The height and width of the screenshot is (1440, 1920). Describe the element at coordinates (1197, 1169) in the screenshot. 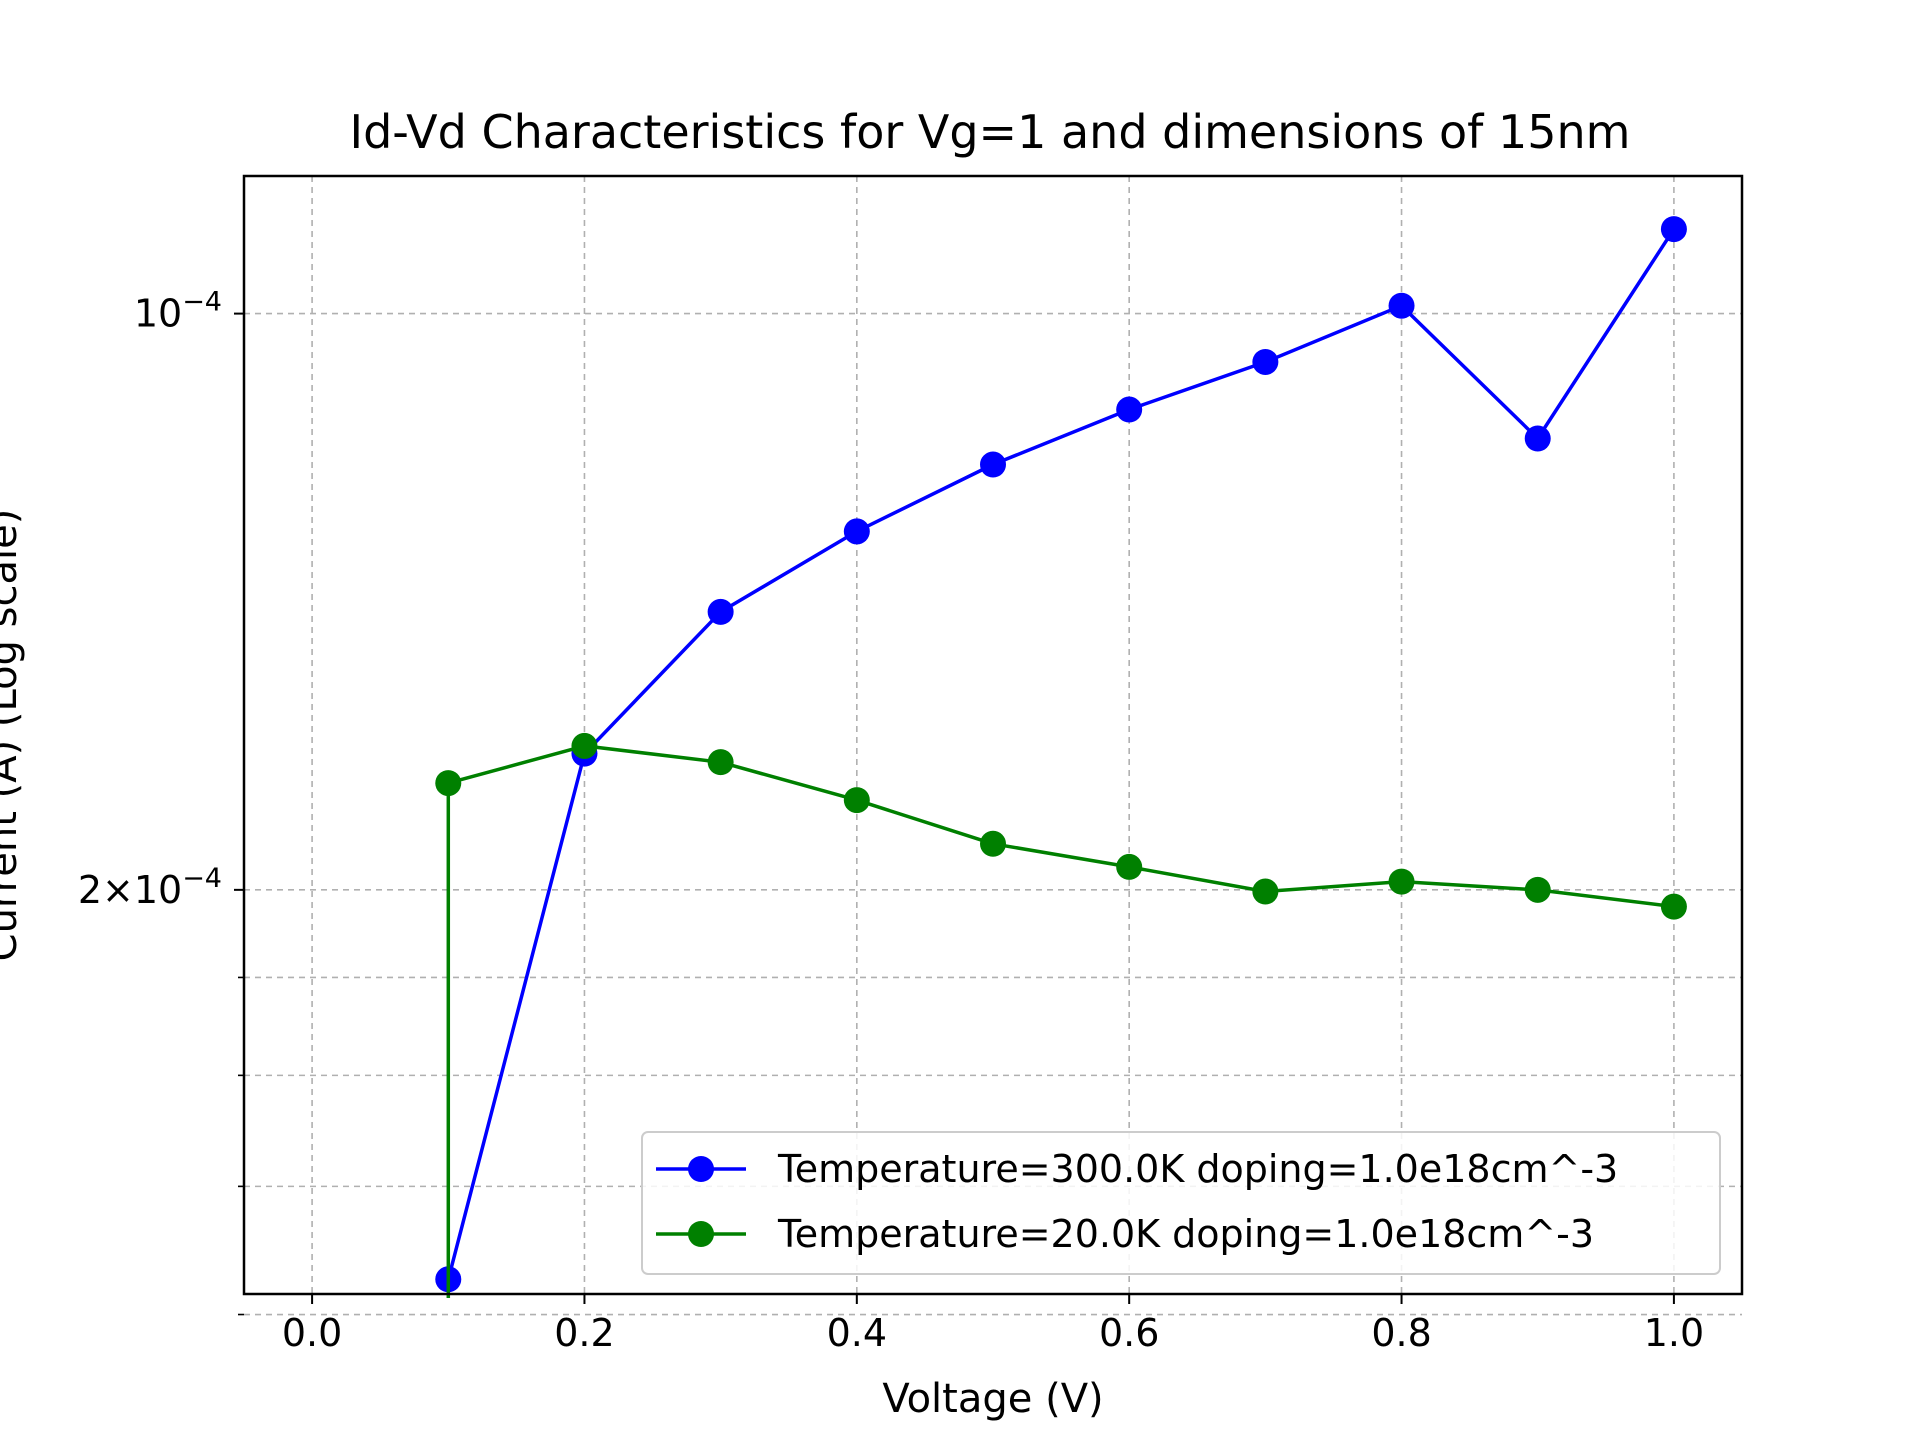

I see `legend-label: Temperature=300.0K doping=1.0e18cm^-3` at that location.